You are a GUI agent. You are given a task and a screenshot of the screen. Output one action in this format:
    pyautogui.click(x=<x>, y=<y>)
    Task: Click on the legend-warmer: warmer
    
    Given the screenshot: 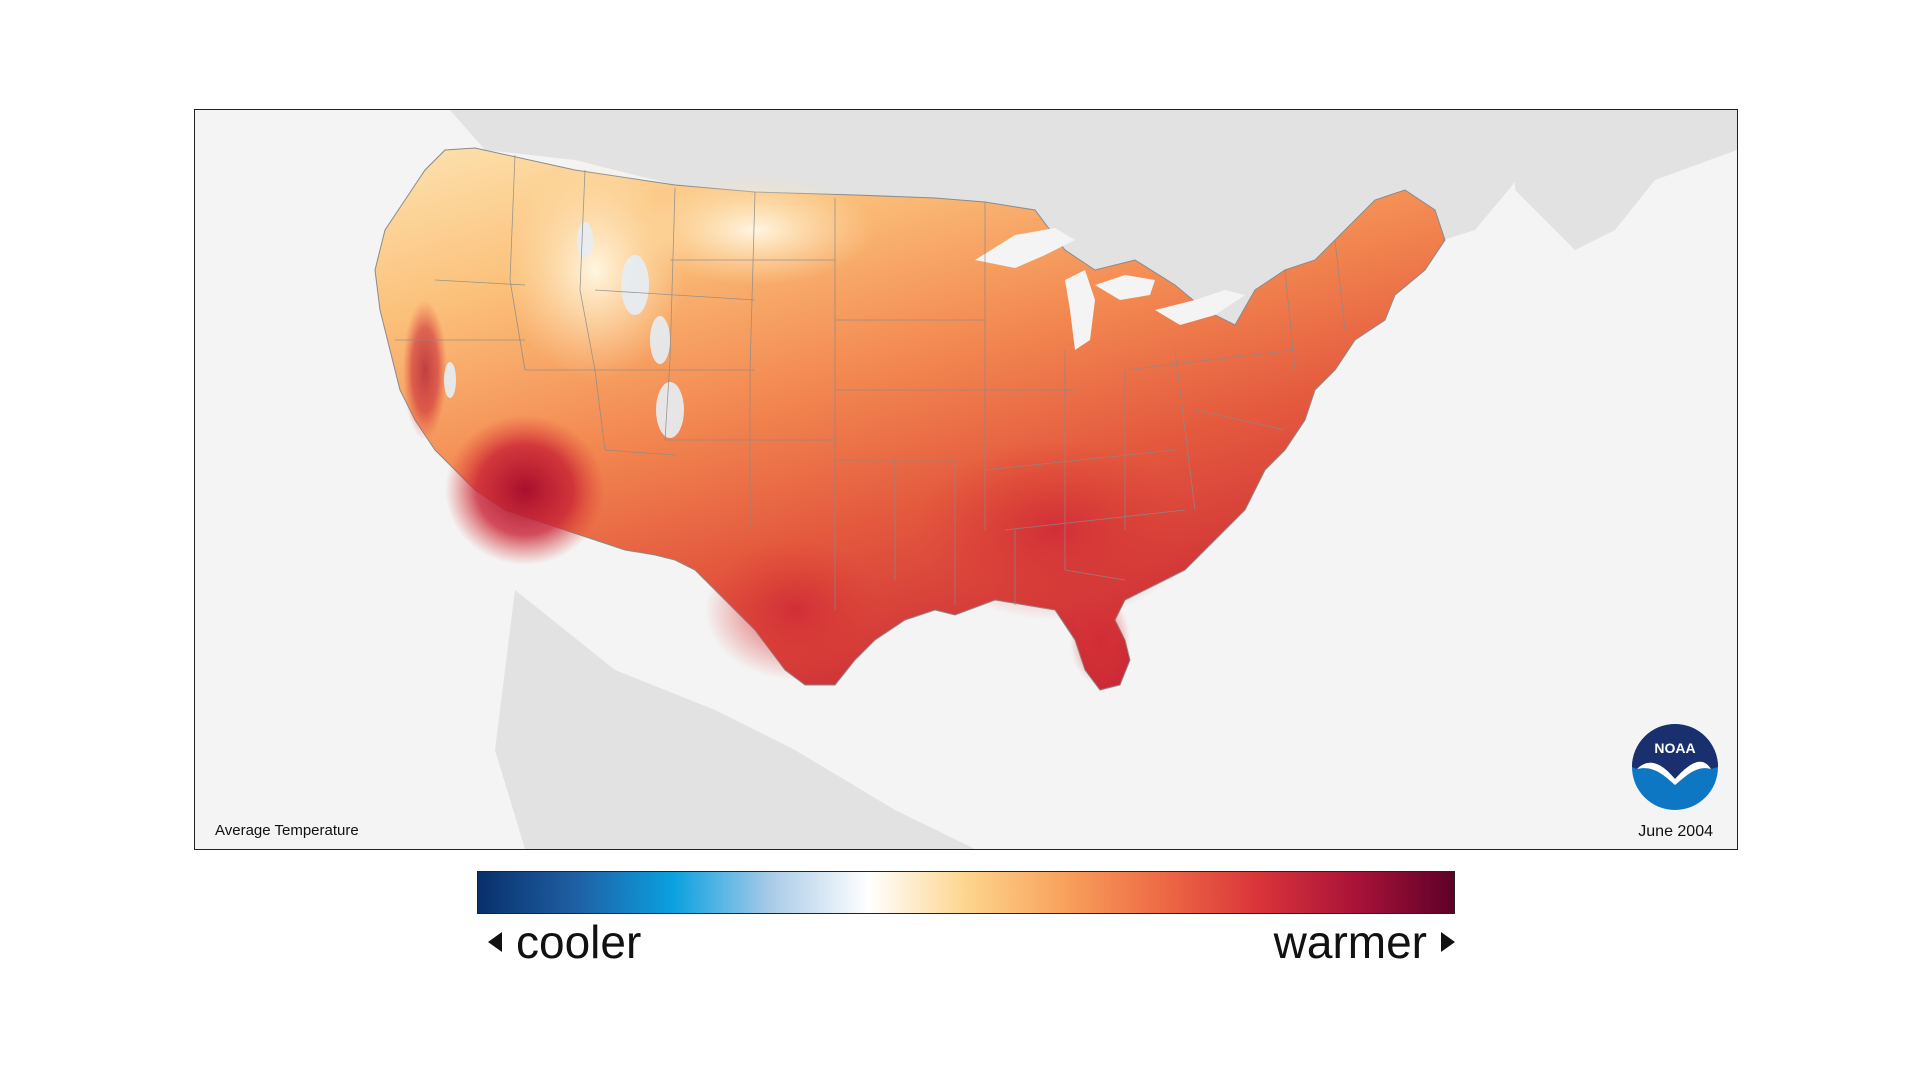 What is the action you would take?
    pyautogui.click(x=1364, y=942)
    